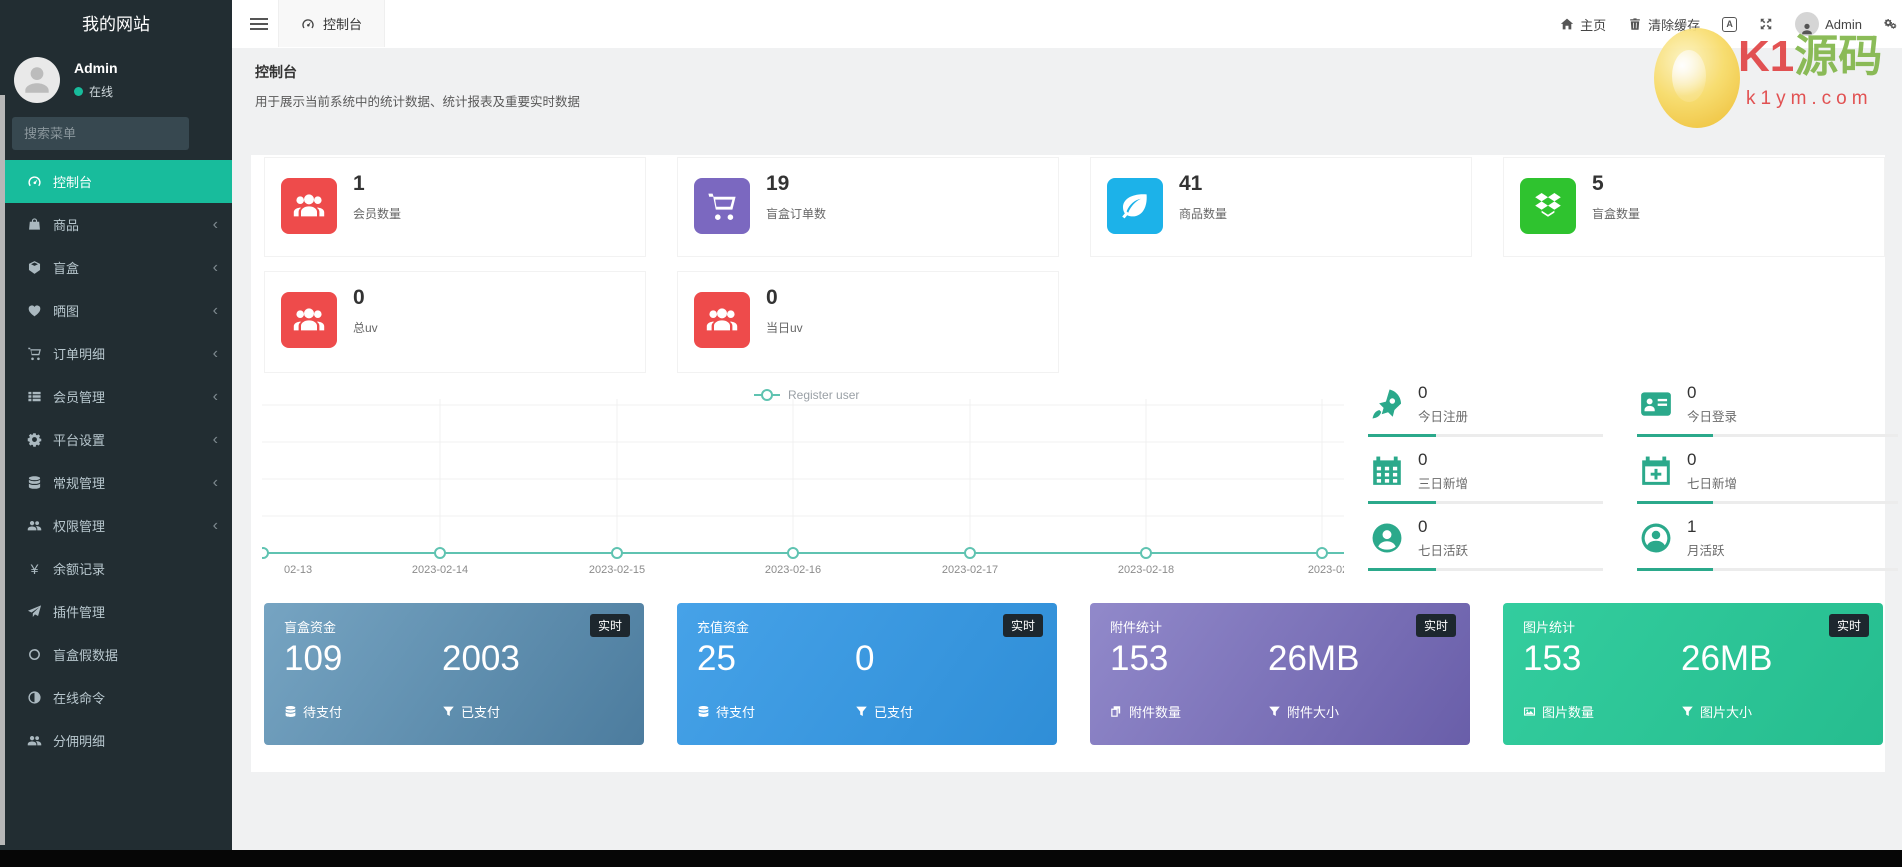 The width and height of the screenshot is (1902, 867). I want to click on chart-legend: Register user, so click(806, 395).